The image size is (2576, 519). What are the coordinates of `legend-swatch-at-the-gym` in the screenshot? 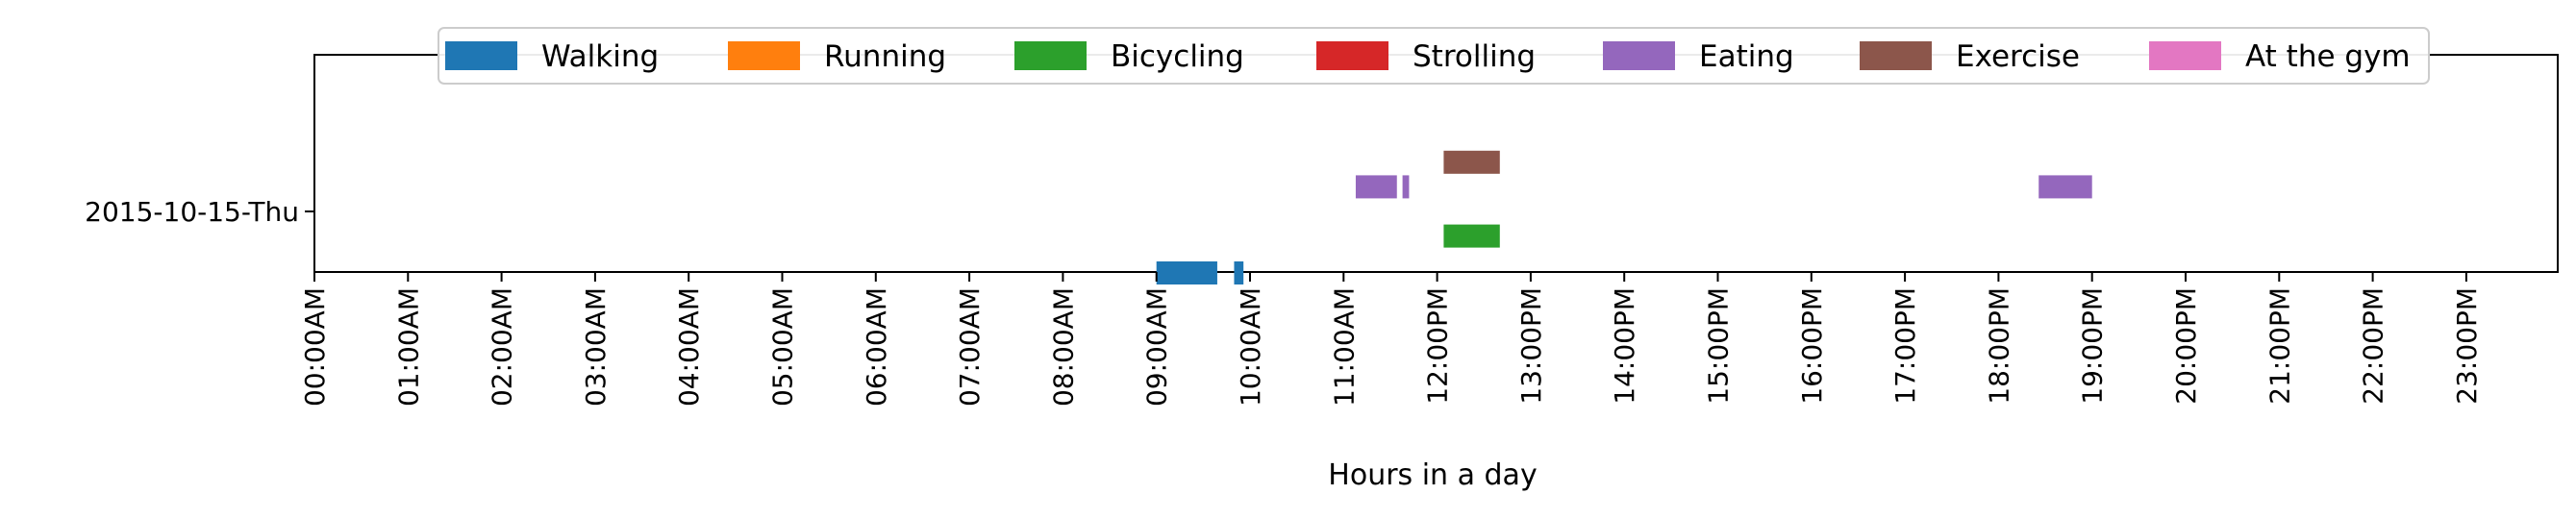 It's located at (2185, 55).